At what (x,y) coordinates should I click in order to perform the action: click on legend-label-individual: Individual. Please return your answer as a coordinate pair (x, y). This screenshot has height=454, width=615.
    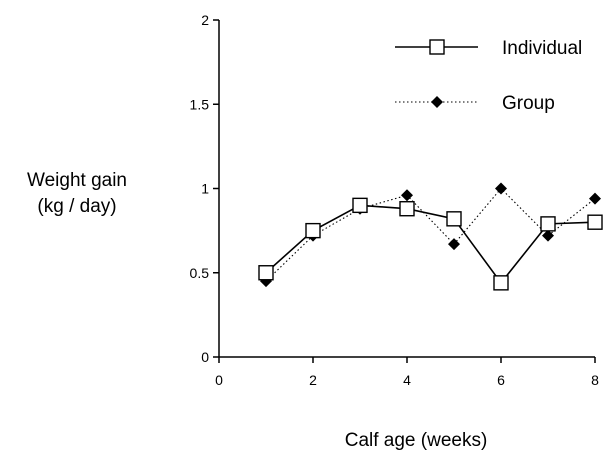
    Looking at the image, I should click on (542, 48).